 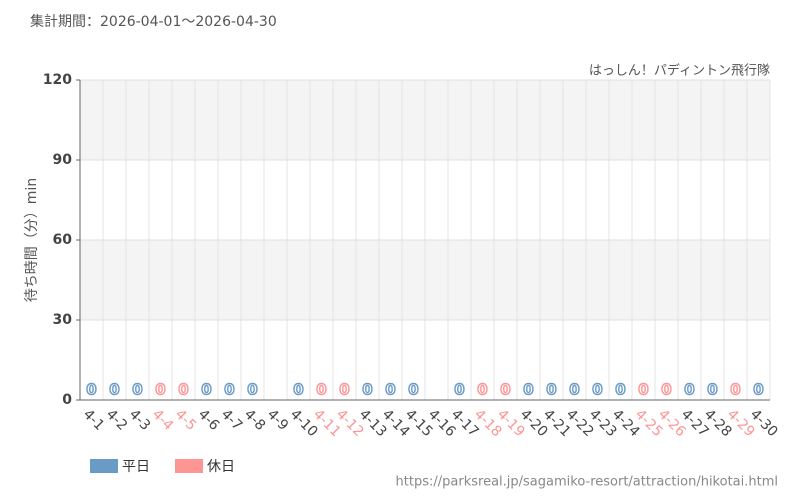 I want to click on y-tick-label: 0, so click(x=67, y=400).